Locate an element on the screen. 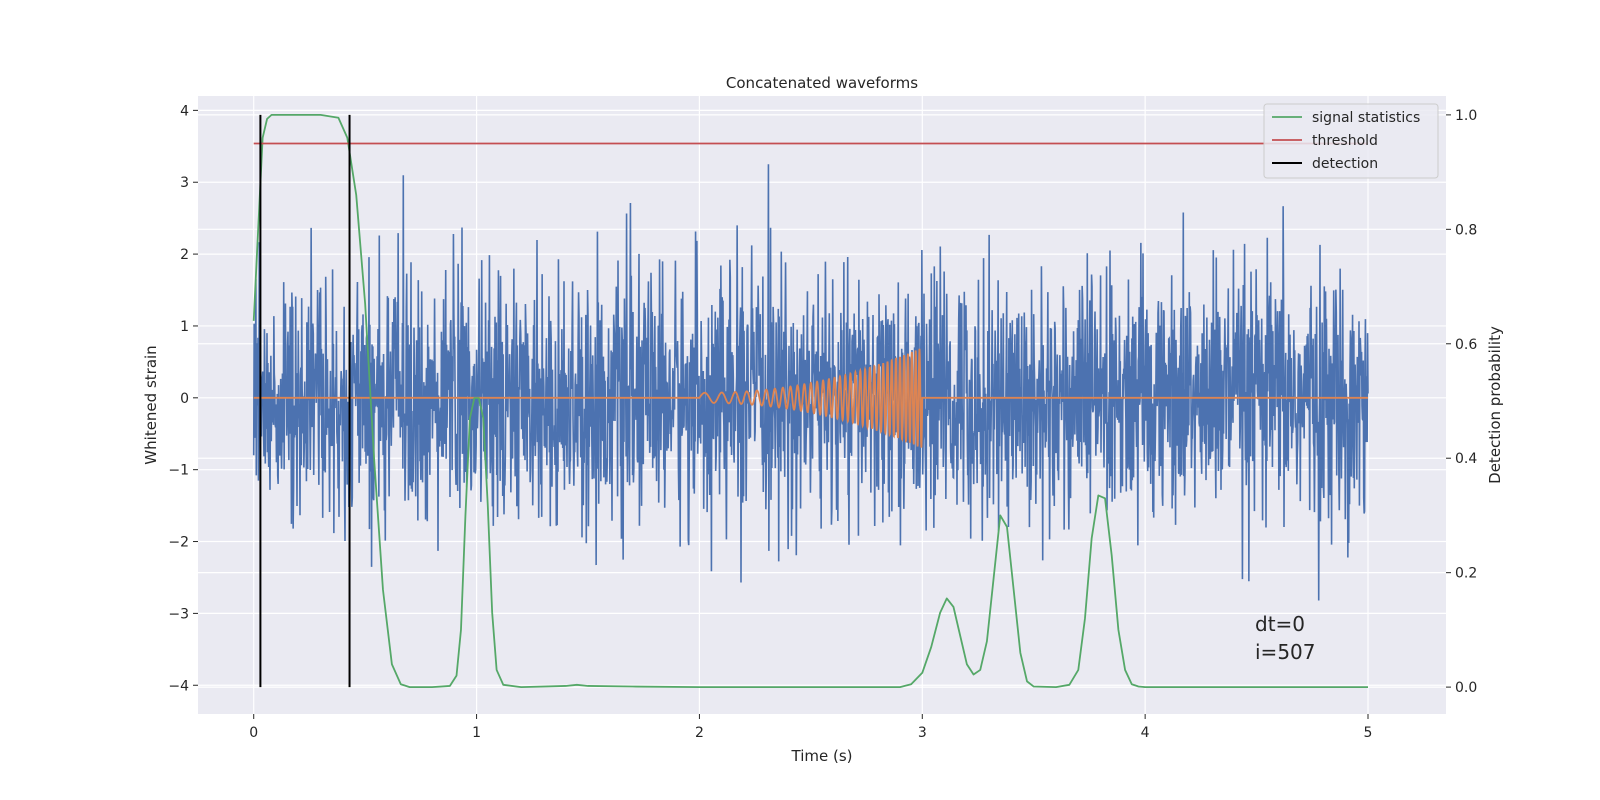  y-tick-label-8: 4 is located at coordinates (184, 111).